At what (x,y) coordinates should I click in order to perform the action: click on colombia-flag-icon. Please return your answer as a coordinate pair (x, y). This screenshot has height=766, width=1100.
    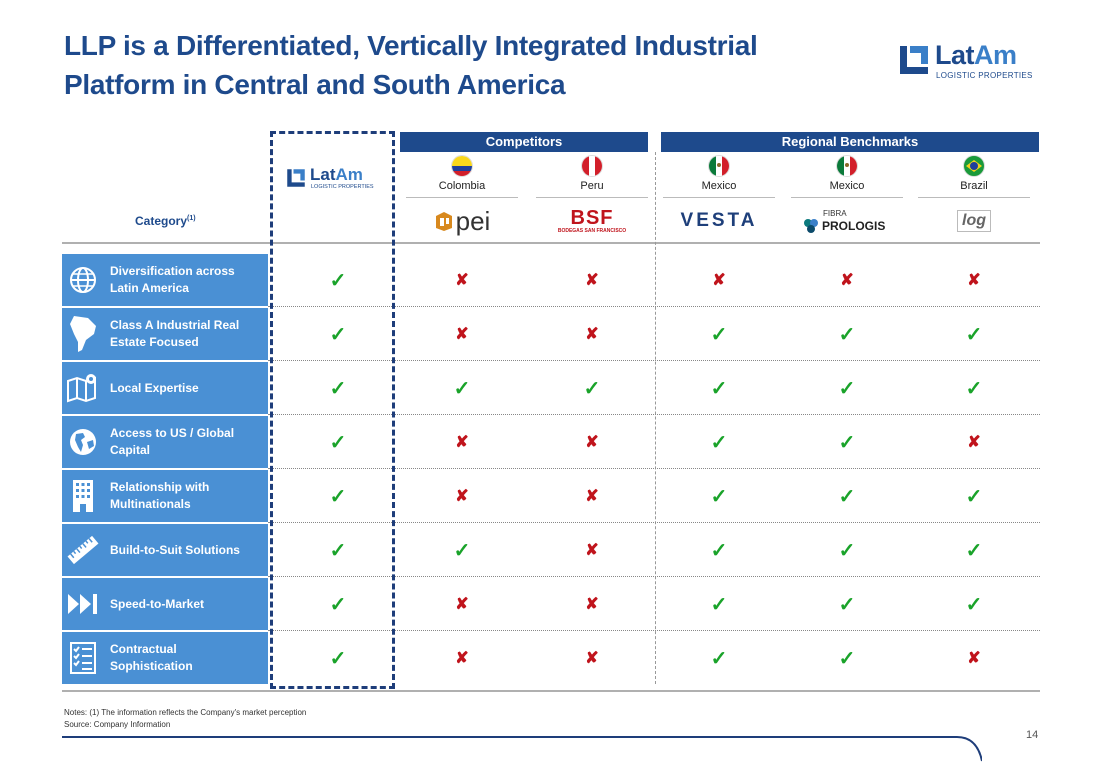
    Looking at the image, I should click on (462, 166).